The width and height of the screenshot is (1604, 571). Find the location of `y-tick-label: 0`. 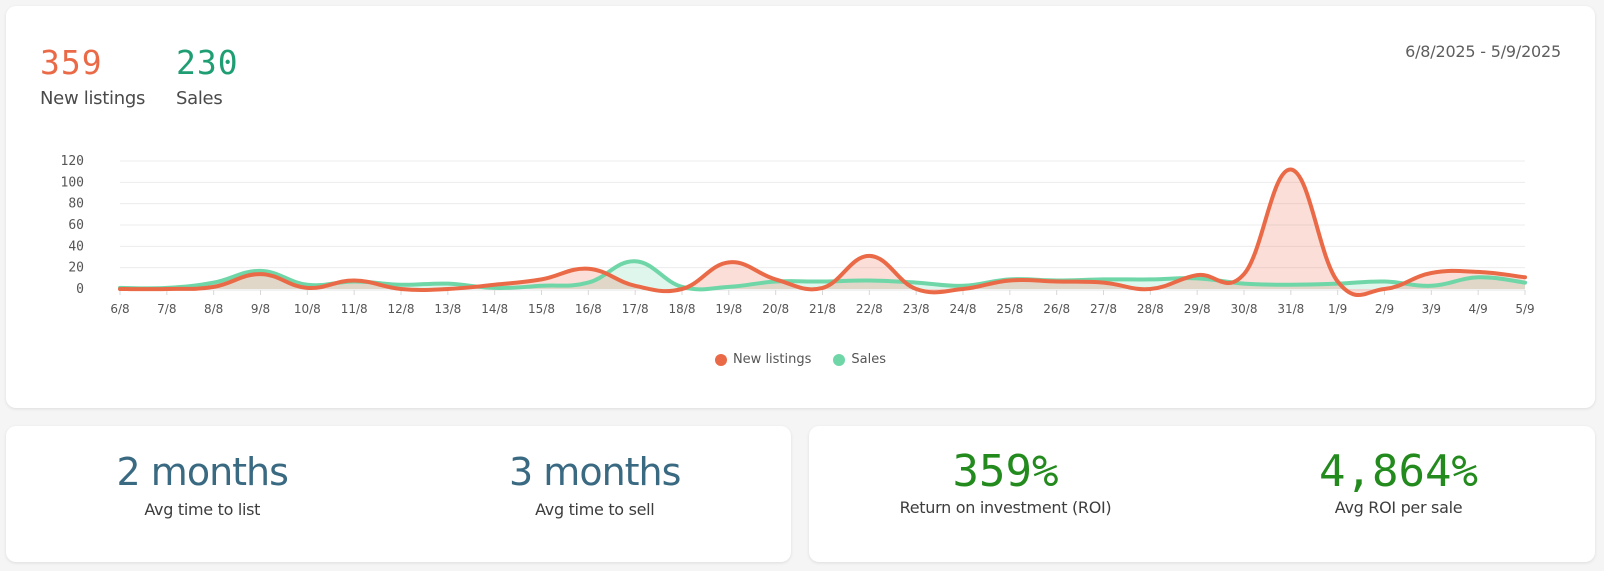

y-tick-label: 0 is located at coordinates (80, 289).